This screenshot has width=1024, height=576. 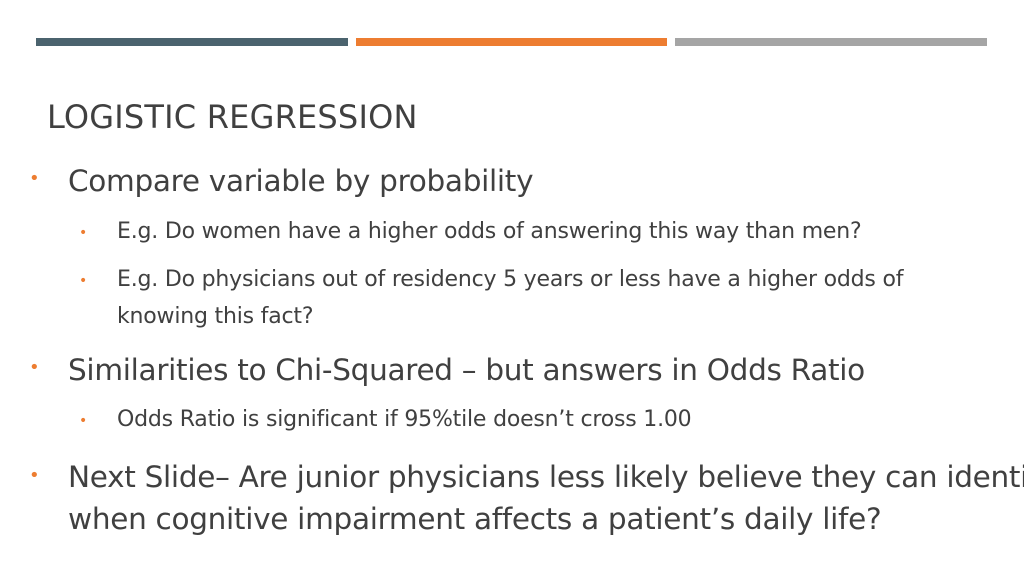 What do you see at coordinates (831, 42) in the screenshot?
I see `accent-bar-right` at bounding box center [831, 42].